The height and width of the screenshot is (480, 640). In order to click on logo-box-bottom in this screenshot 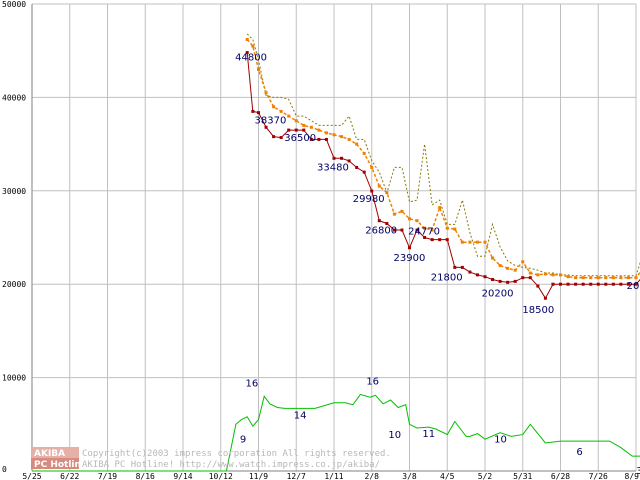, I will do `click(55, 463)`.